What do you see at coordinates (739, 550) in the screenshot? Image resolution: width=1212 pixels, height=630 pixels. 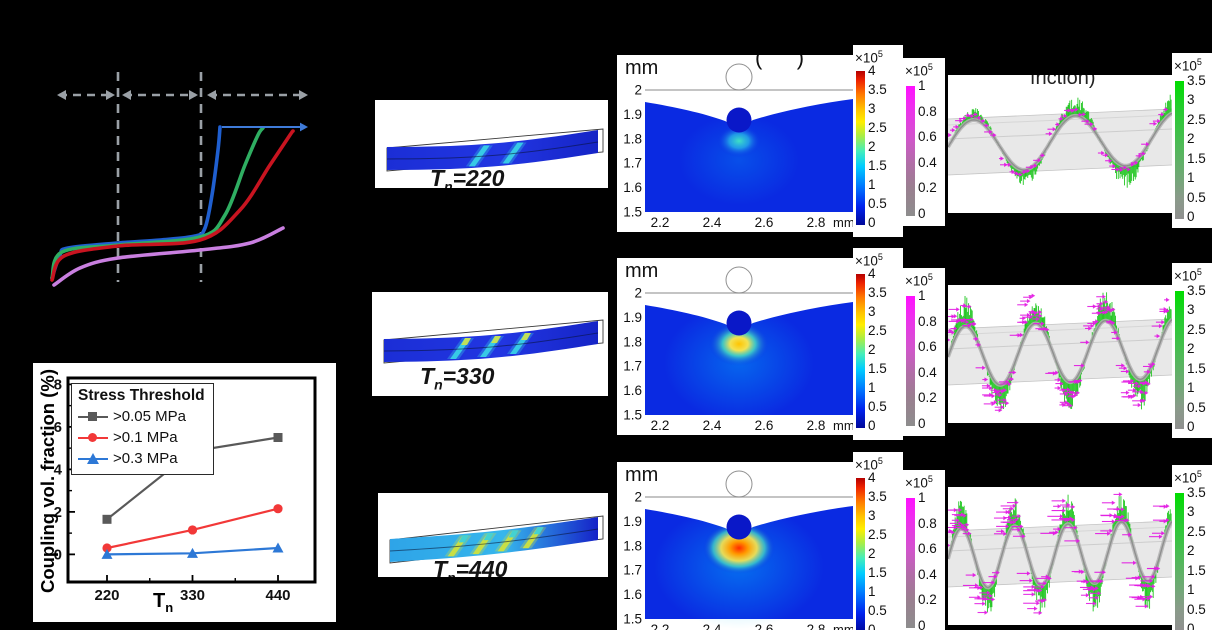 I see `heatmap-plot: 2 1.9 1.8 1.7 1.6 1.5 2.2 2.4 2.6 2.8 mm` at bounding box center [739, 550].